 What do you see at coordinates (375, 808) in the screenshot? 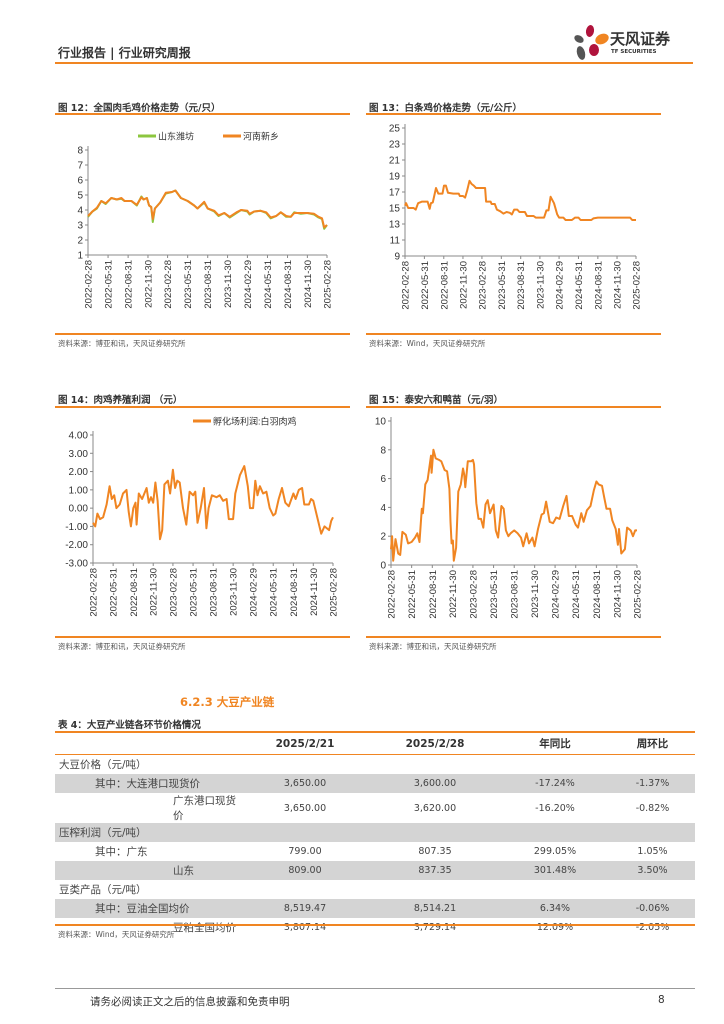
I see `table-row: 广东港口现货价 3,650.00 3,620.00 -16.20% -0.82%` at bounding box center [375, 808].